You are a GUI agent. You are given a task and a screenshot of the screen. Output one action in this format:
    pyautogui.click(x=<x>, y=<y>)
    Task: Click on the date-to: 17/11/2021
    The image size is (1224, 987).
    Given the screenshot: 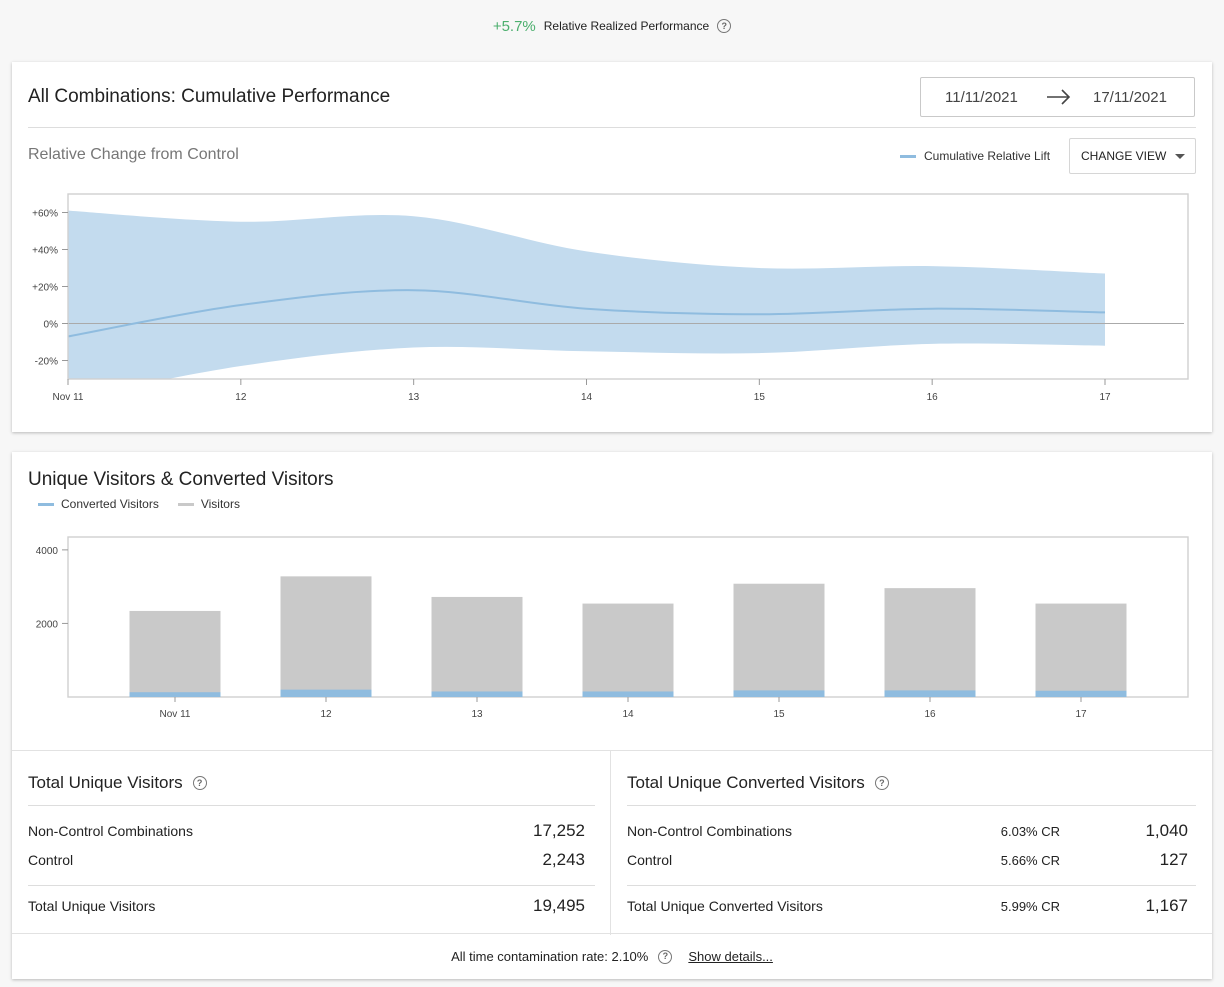 What is the action you would take?
    pyautogui.click(x=1130, y=97)
    